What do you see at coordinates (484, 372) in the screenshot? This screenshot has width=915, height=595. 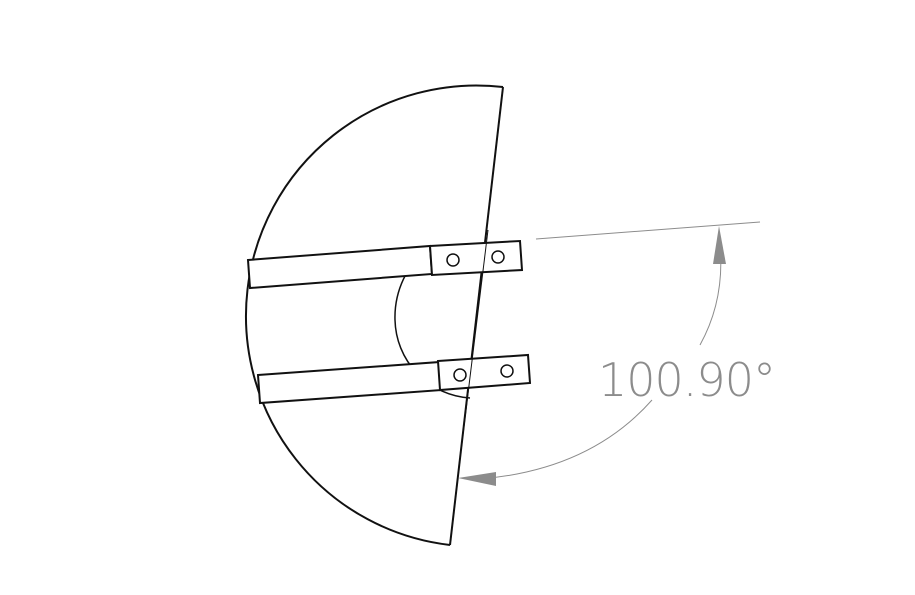 I see `lower-bracket` at bounding box center [484, 372].